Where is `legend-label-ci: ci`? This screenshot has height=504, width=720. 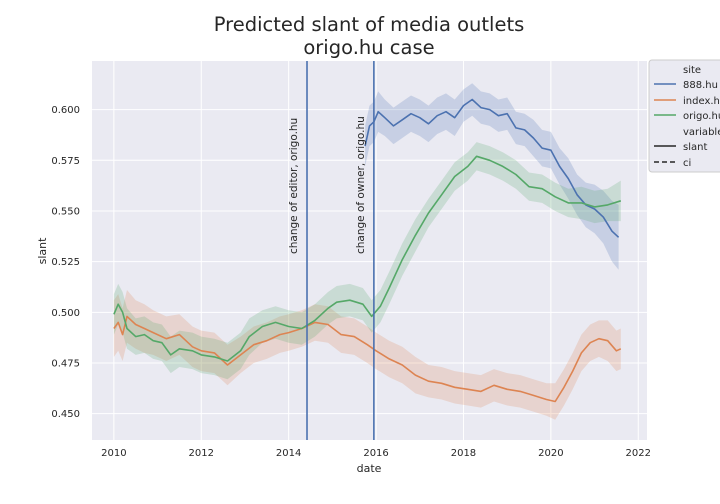
legend-label-ci: ci is located at coordinates (687, 163).